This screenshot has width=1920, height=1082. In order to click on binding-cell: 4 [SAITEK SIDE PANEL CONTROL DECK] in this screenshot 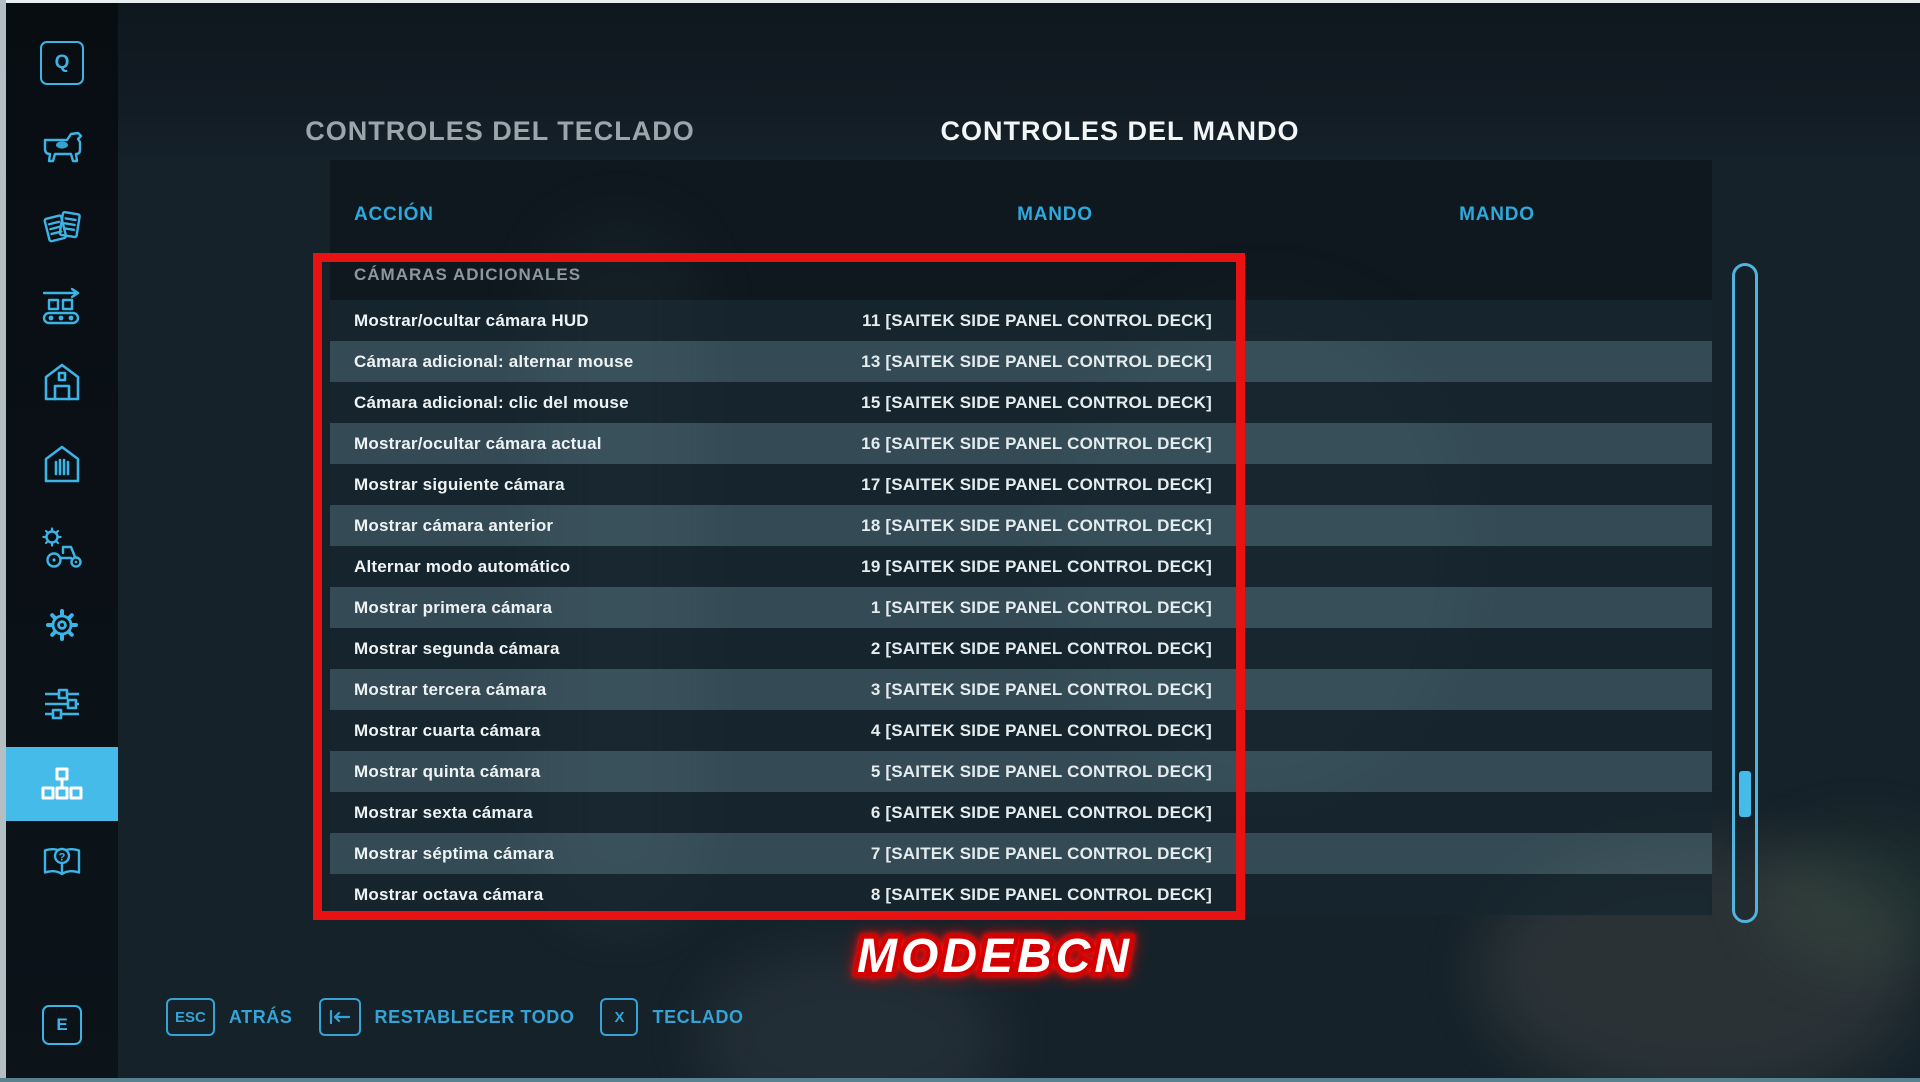, I will do `click(1041, 730)`.